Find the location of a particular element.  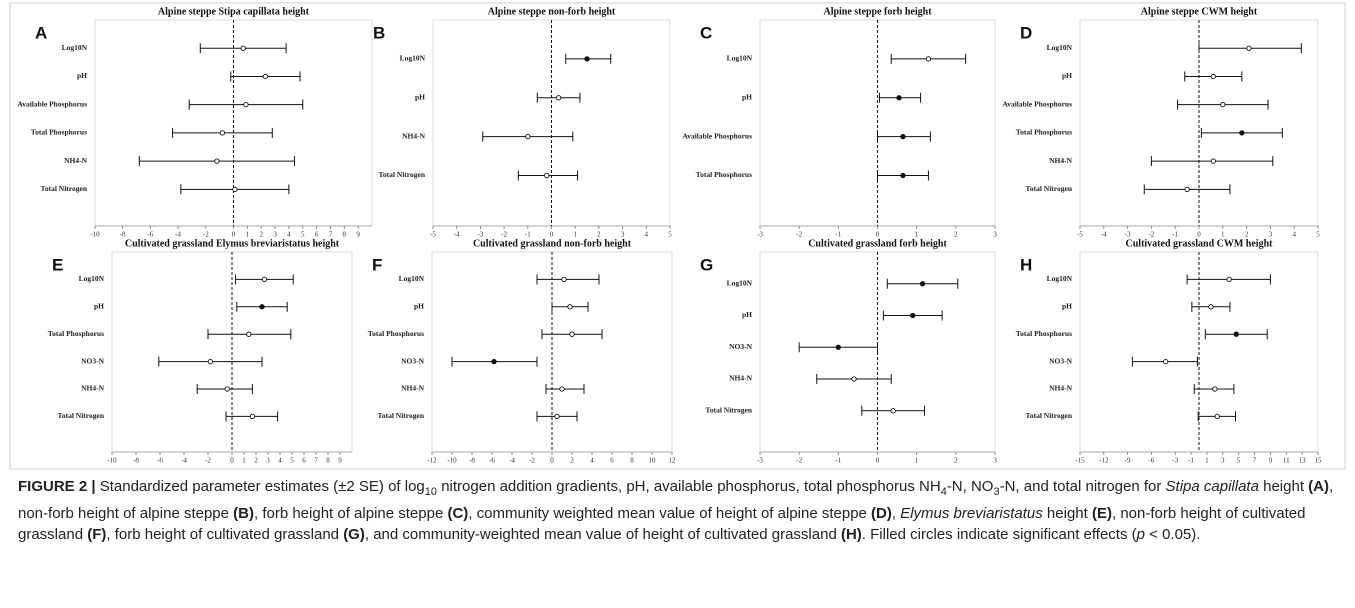

caption-run: FIGURE 2 | is located at coordinates (57, 486).